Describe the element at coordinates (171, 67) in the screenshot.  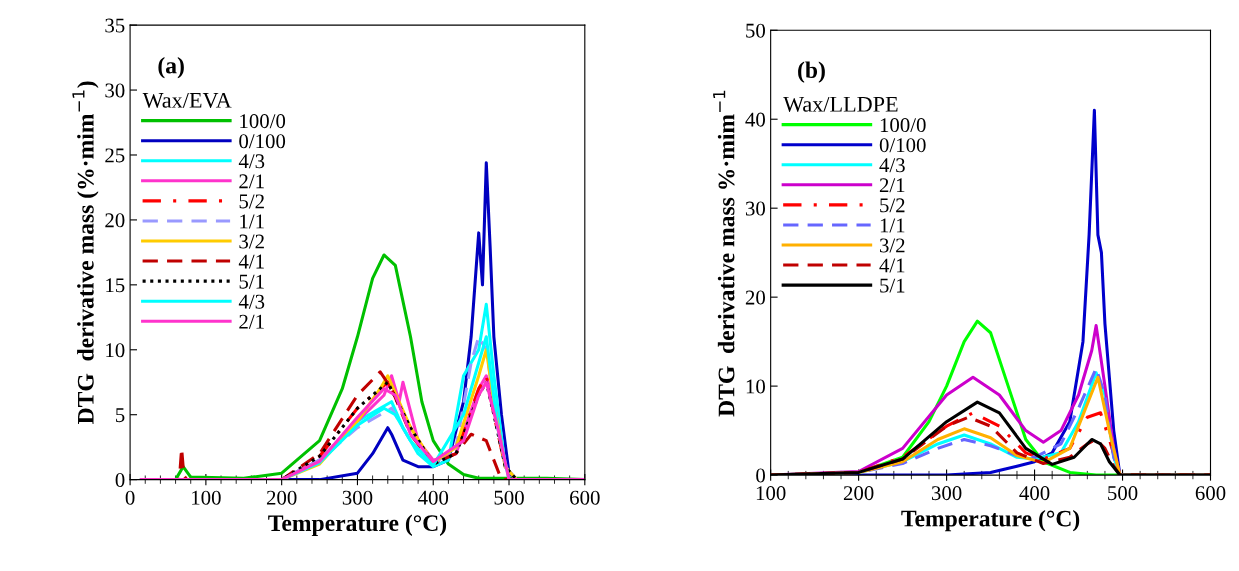
I see `annotation: (a)` at that location.